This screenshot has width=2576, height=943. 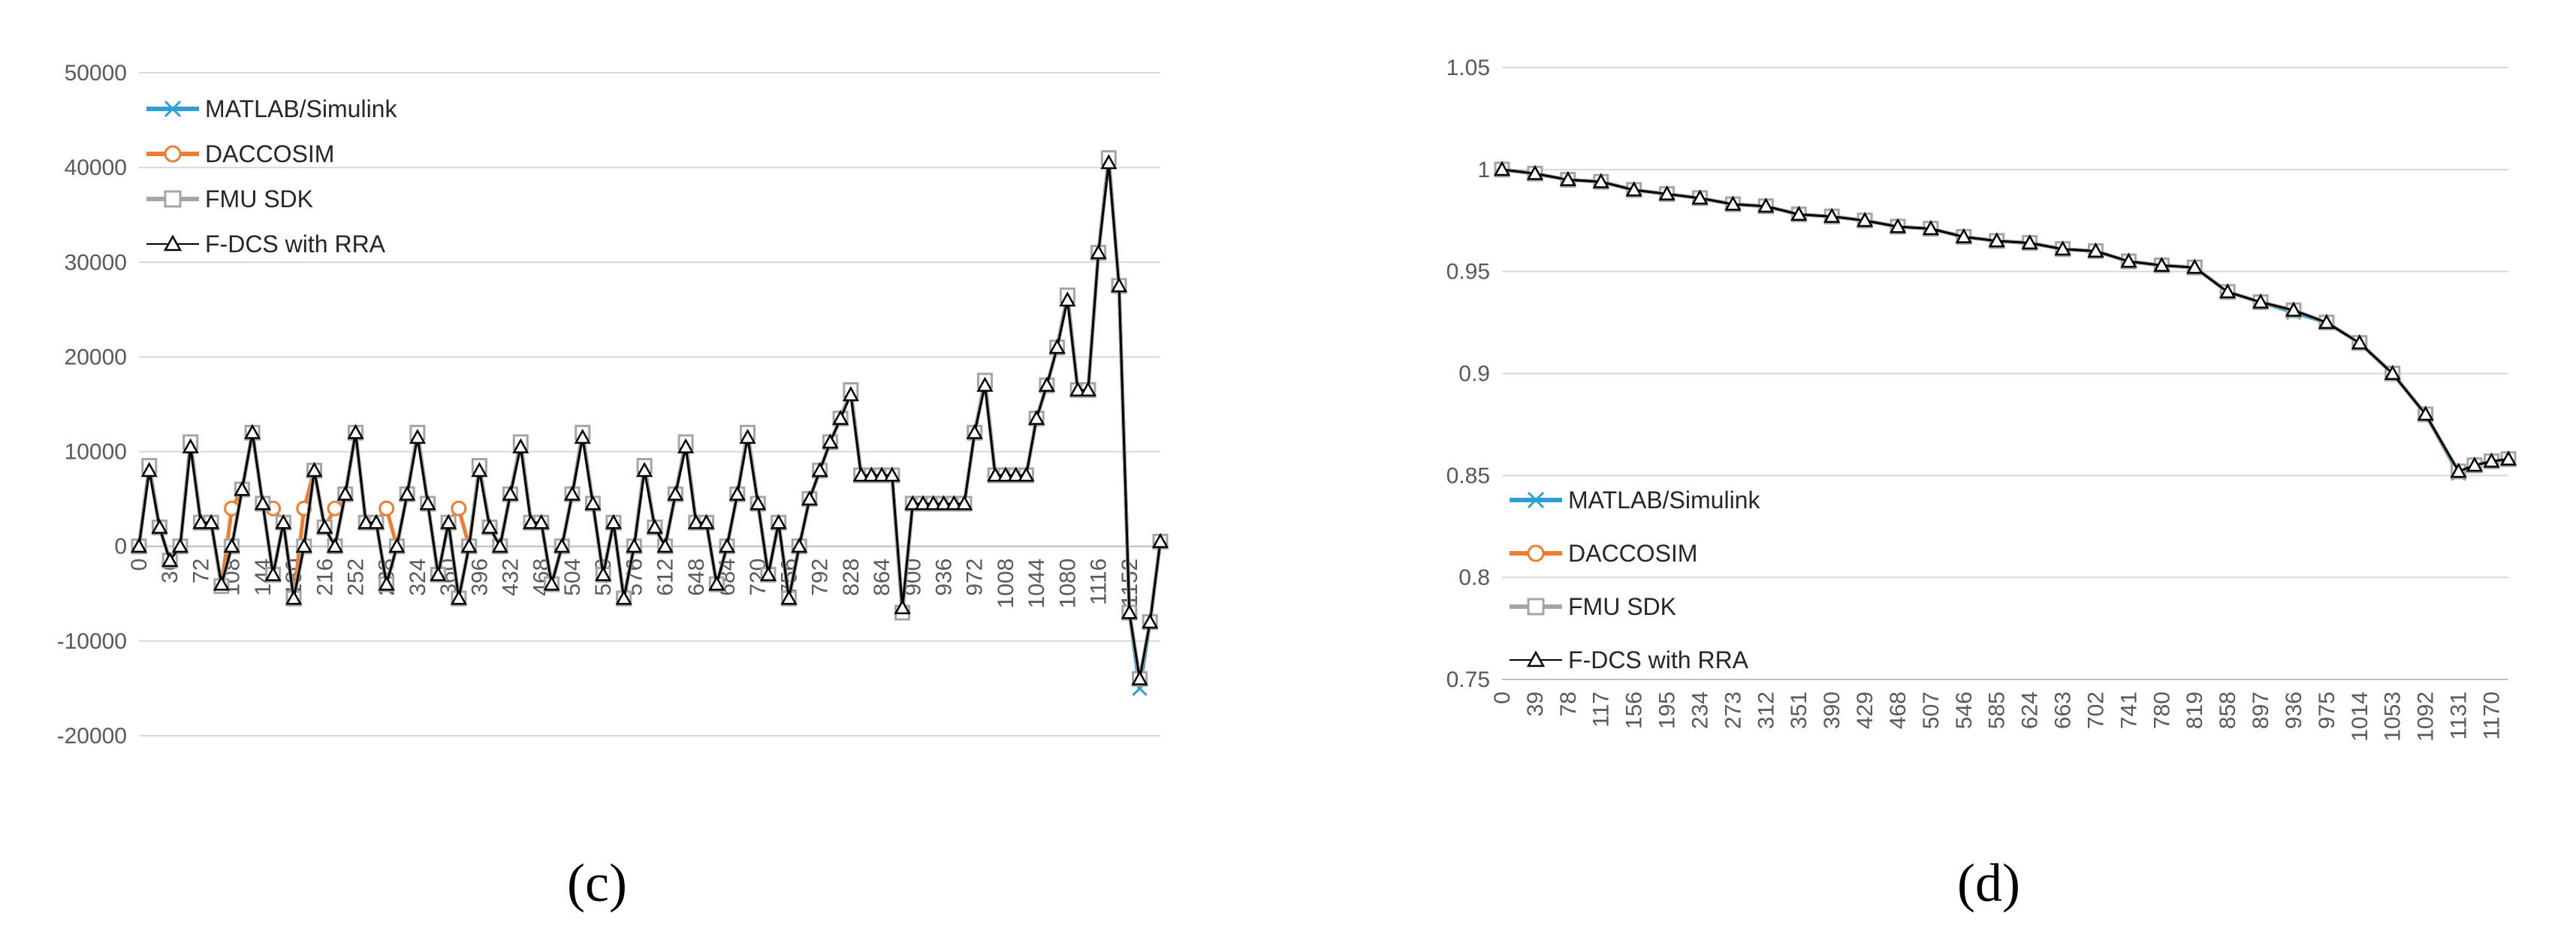 I want to click on y-tick-label: -10000, so click(x=92, y=641).